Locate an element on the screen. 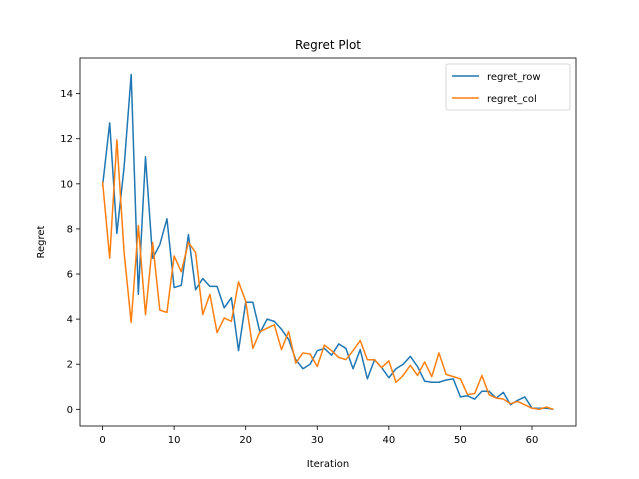  y-tick-label: 2 is located at coordinates (70, 365).